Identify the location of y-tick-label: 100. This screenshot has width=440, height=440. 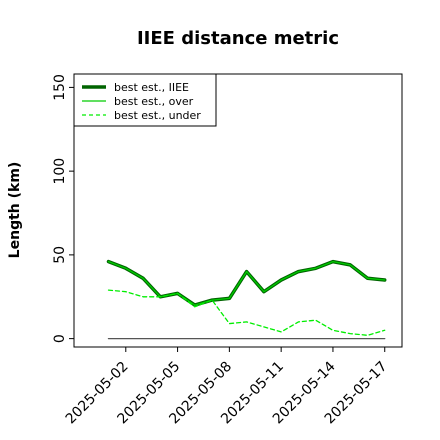
(60, 171).